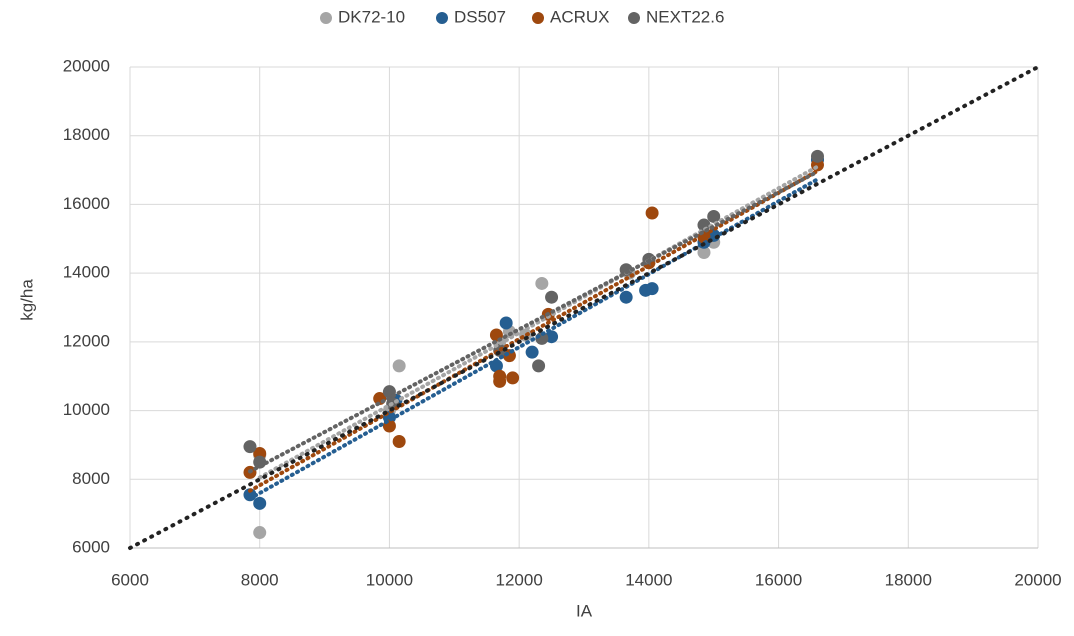 This screenshot has width=1074, height=636. What do you see at coordinates (260, 579) in the screenshot?
I see `x-tick-label: 8000` at bounding box center [260, 579].